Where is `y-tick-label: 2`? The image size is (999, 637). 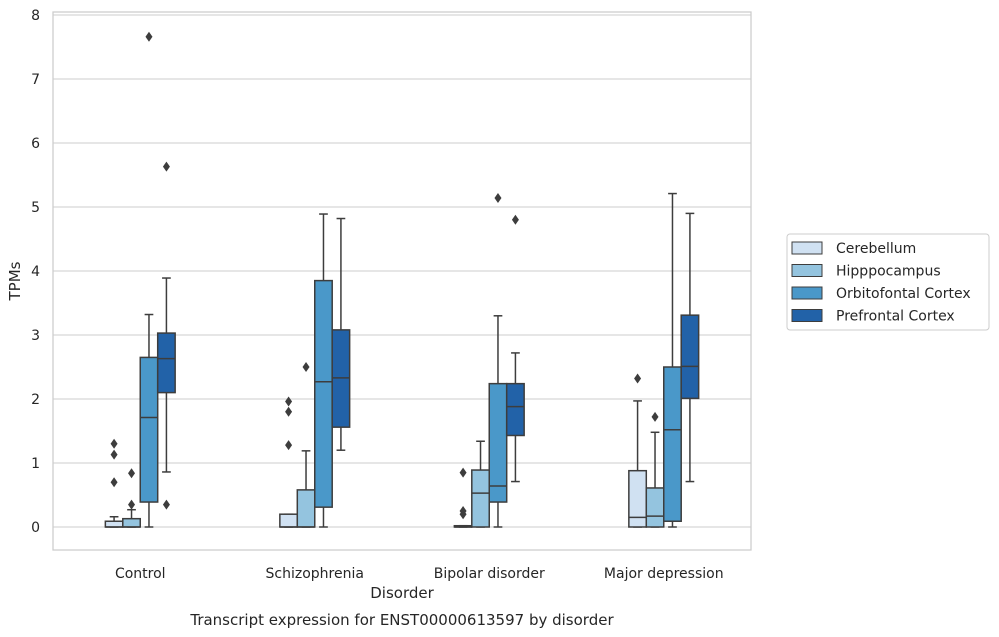
y-tick-label: 2 is located at coordinates (35, 400).